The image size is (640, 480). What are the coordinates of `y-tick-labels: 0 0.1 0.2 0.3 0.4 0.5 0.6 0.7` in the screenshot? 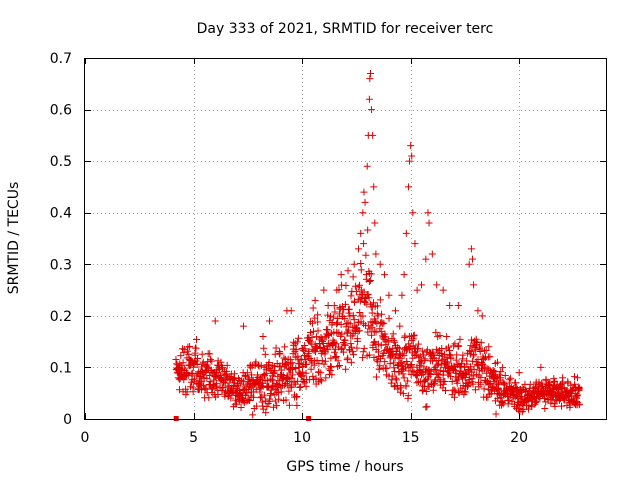 It's located at (61, 239).